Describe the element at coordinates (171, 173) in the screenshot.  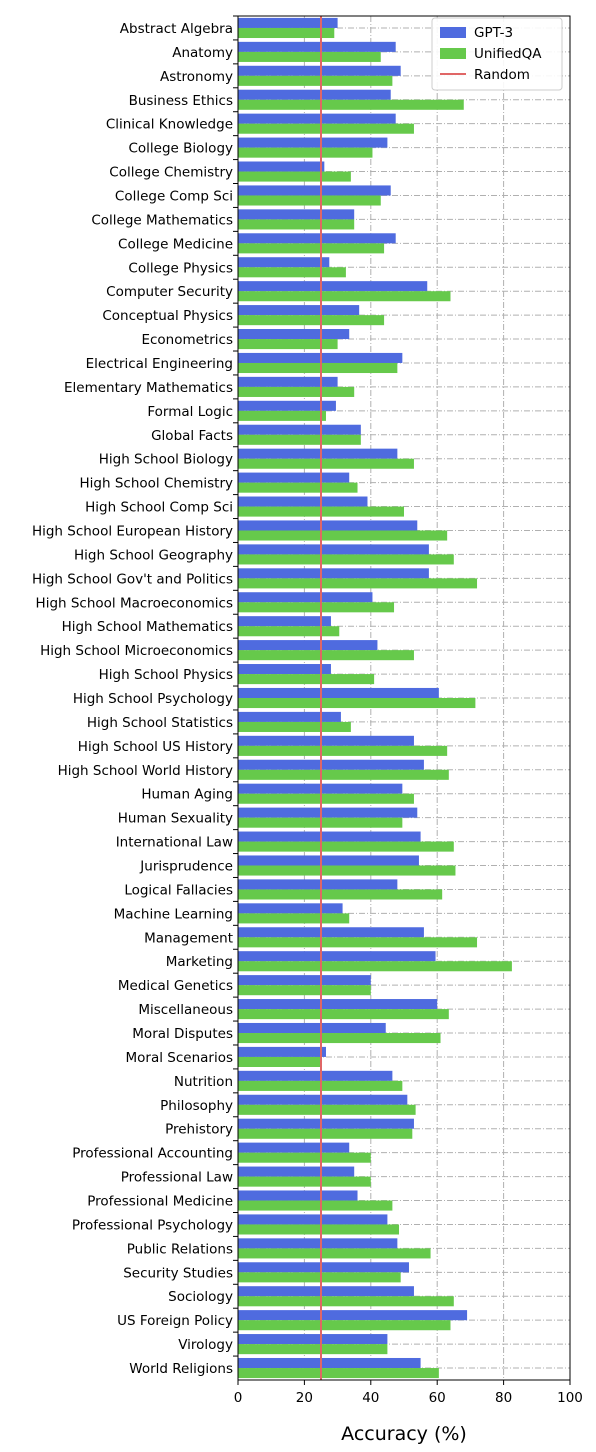
I see `category-label: College Chemistry` at that location.